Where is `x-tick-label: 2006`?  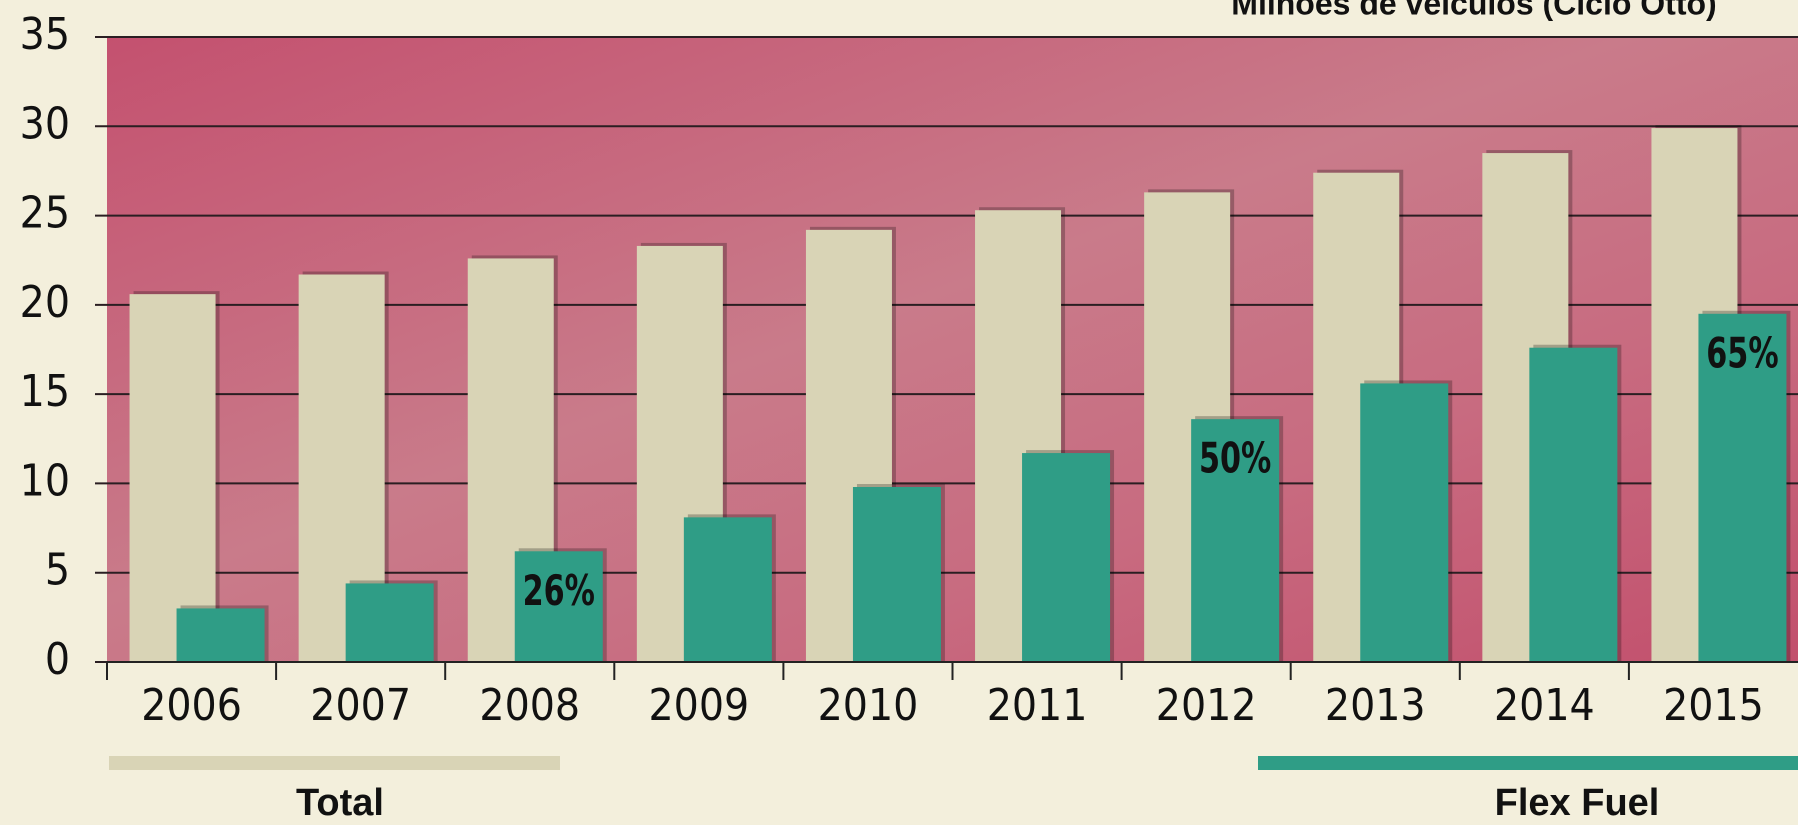 x-tick-label: 2006 is located at coordinates (191, 705).